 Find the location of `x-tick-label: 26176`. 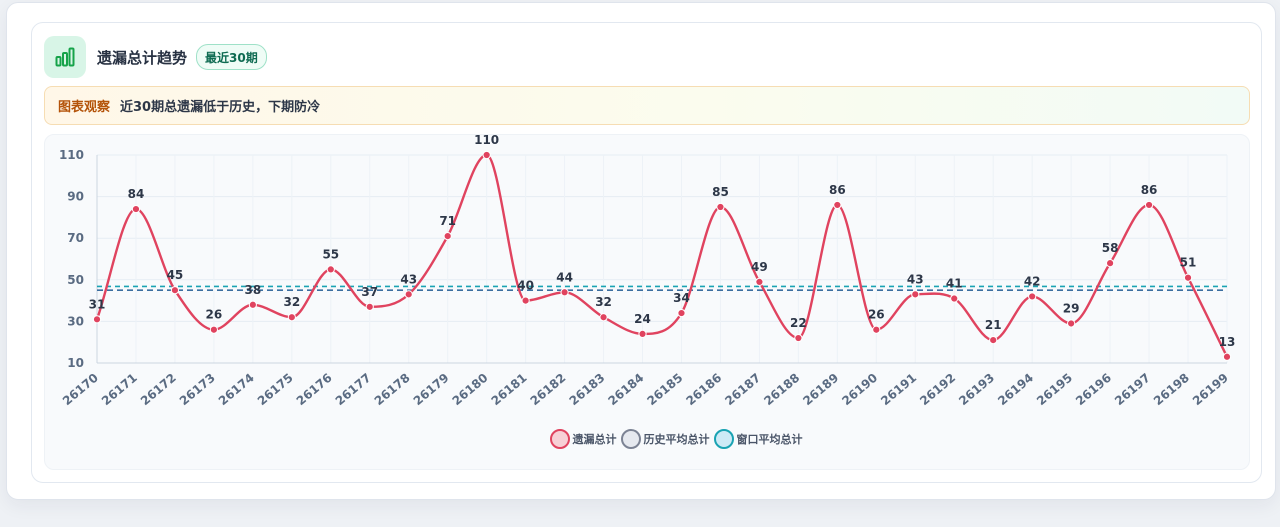

x-tick-label: 26176 is located at coordinates (314, 390).